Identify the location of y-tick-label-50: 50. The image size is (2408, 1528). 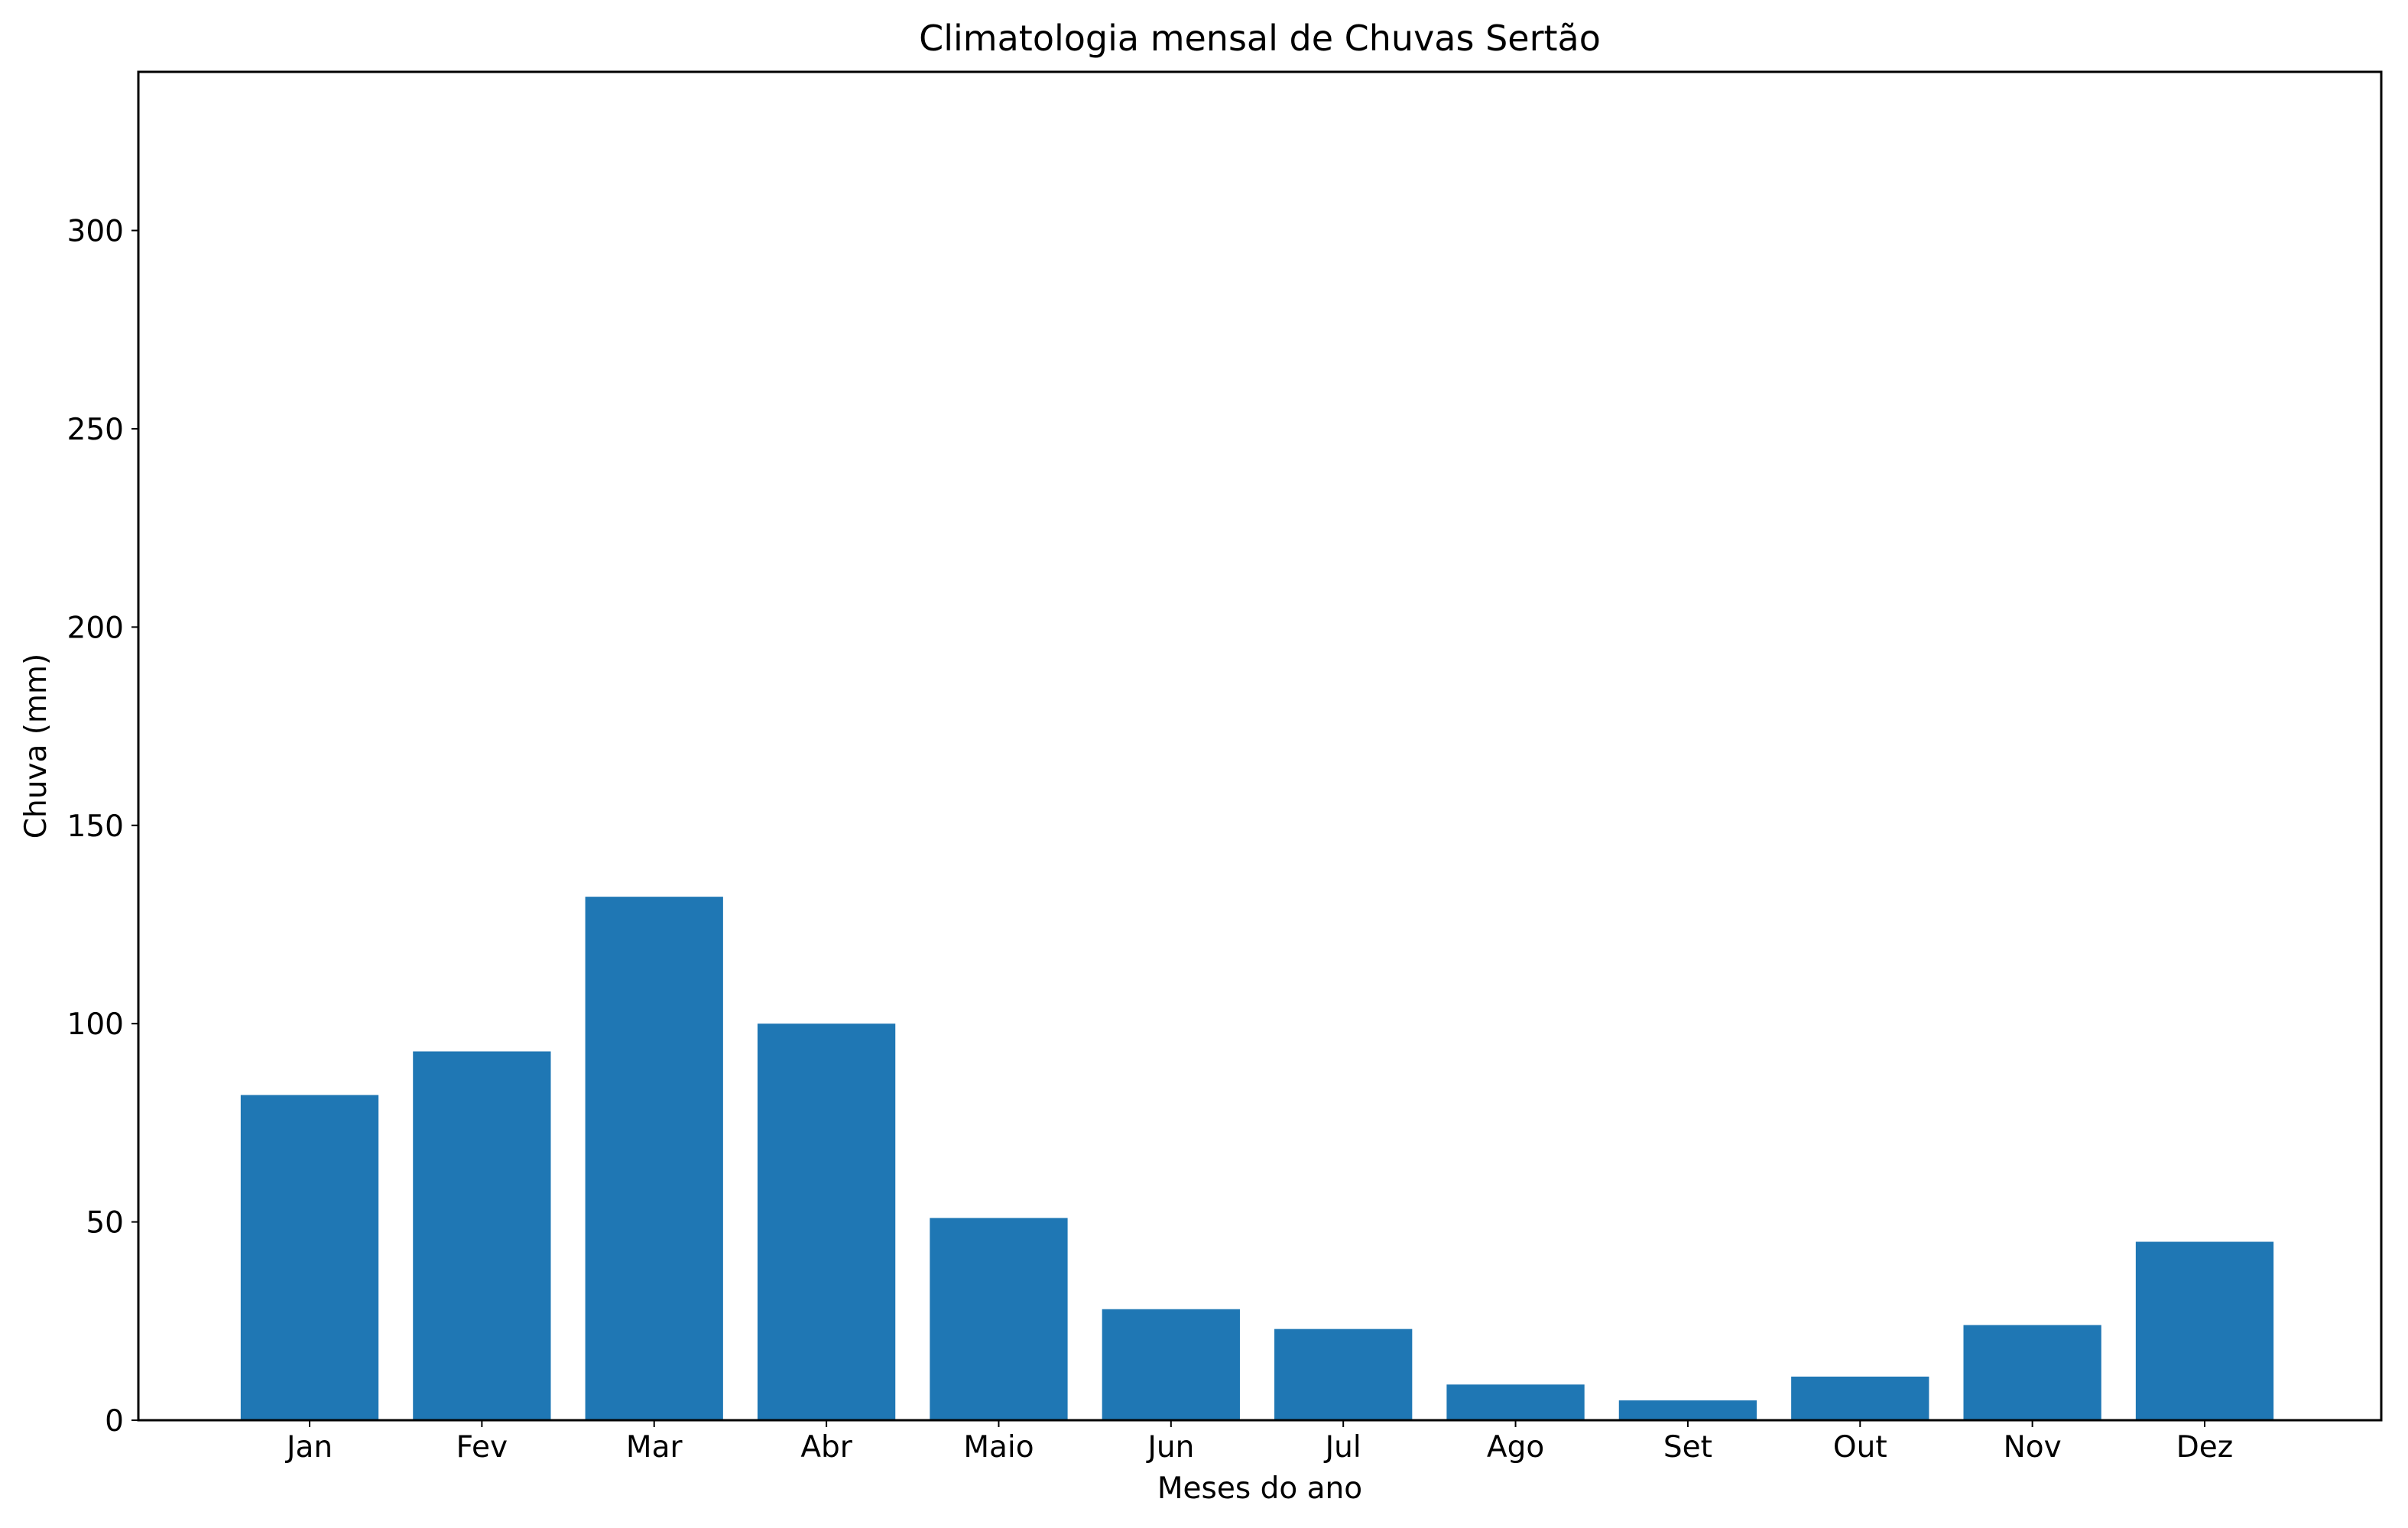
(105, 1223).